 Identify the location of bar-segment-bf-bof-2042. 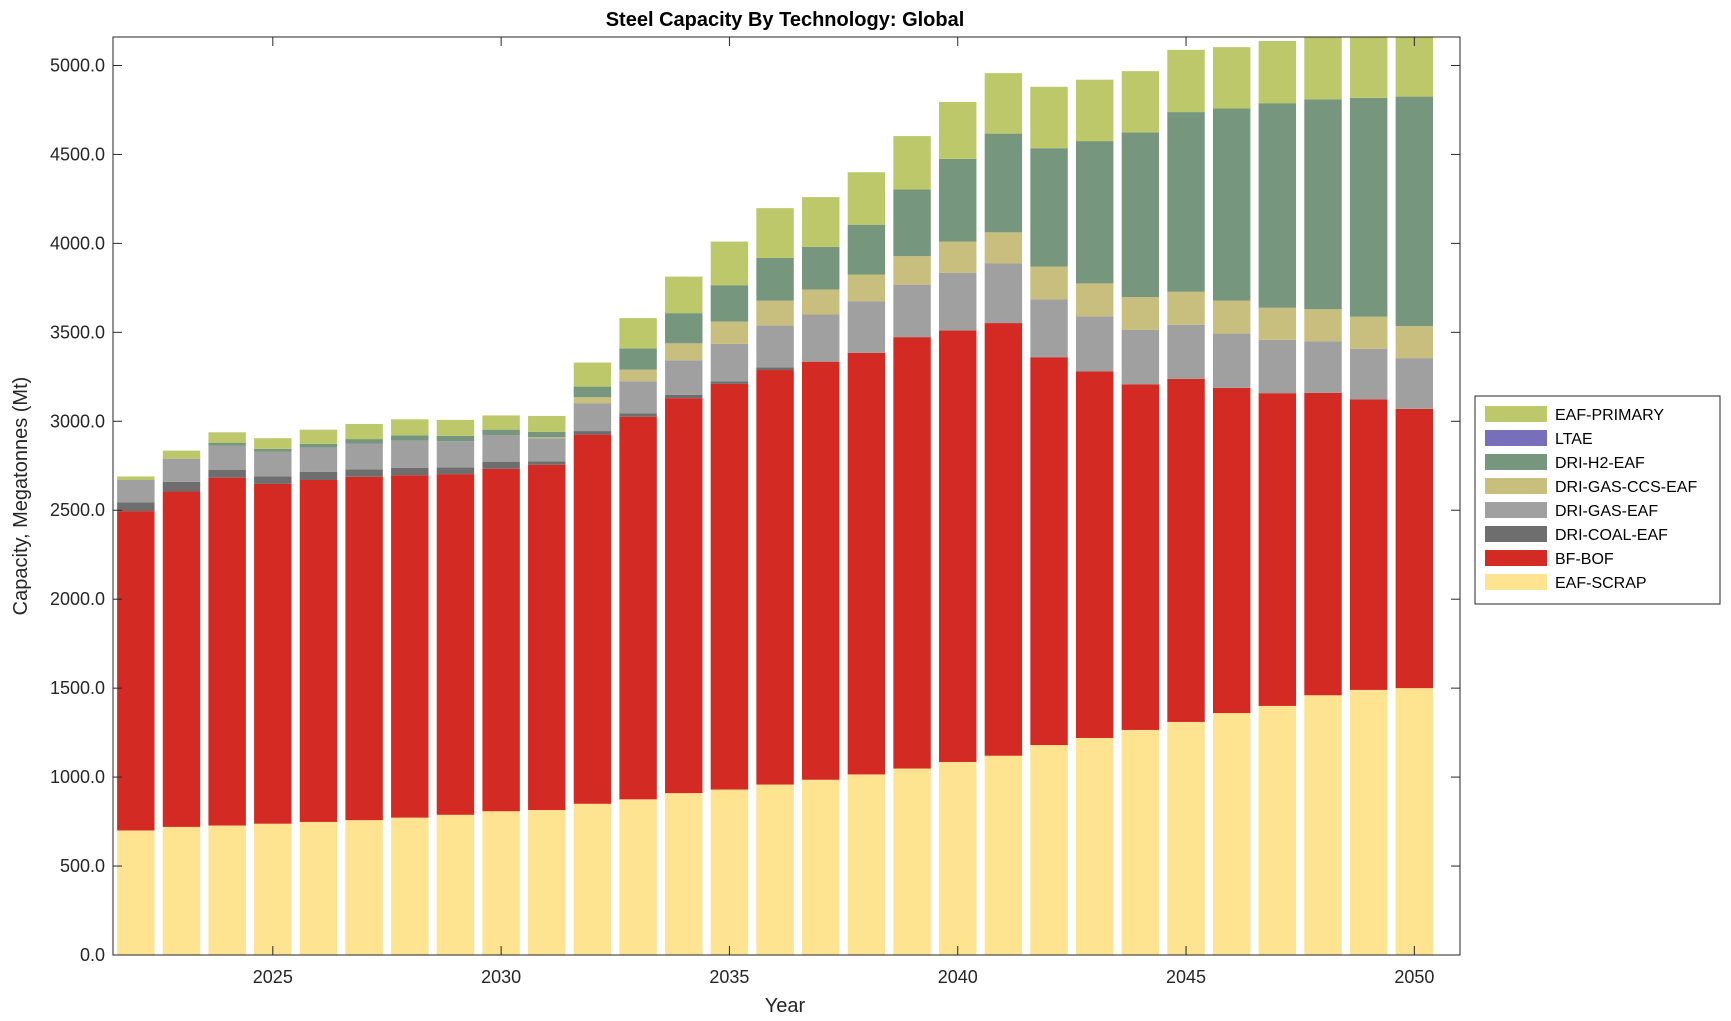
(1049, 551).